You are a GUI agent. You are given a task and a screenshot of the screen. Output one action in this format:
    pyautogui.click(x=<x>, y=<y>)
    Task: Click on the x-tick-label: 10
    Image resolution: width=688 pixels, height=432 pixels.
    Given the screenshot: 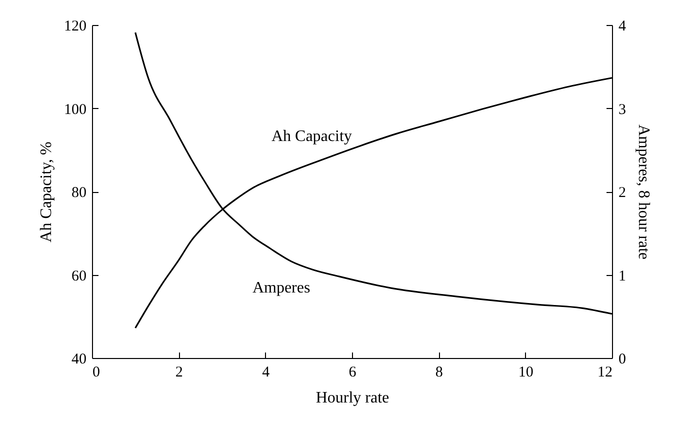 What is the action you would take?
    pyautogui.click(x=526, y=372)
    